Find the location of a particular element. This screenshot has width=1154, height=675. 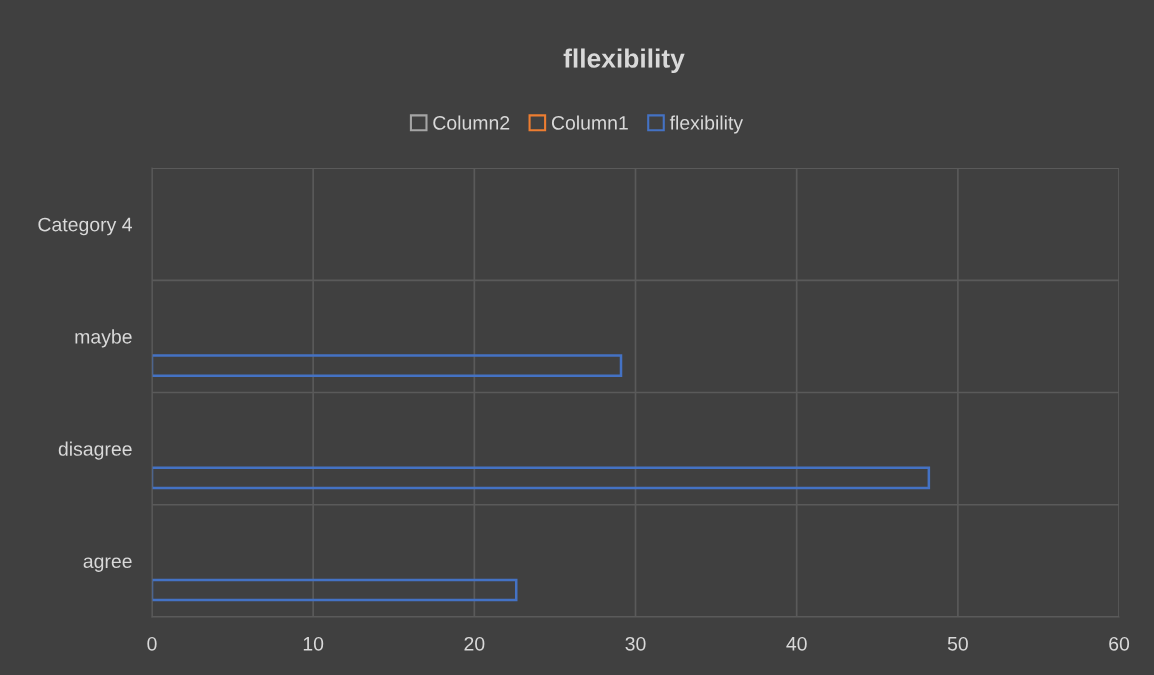

y-tick-label: Category 4 is located at coordinates (85, 226).